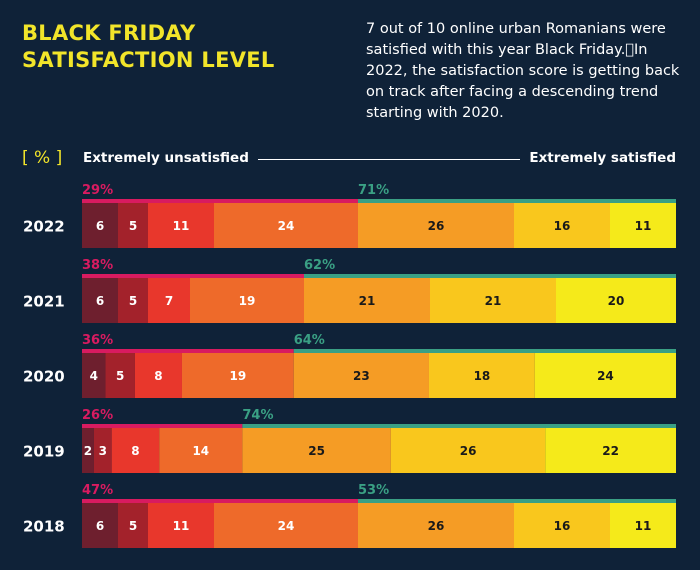 The height and width of the screenshot is (570, 700). What do you see at coordinates (44, 302) in the screenshot?
I see `year-label: 2021` at bounding box center [44, 302].